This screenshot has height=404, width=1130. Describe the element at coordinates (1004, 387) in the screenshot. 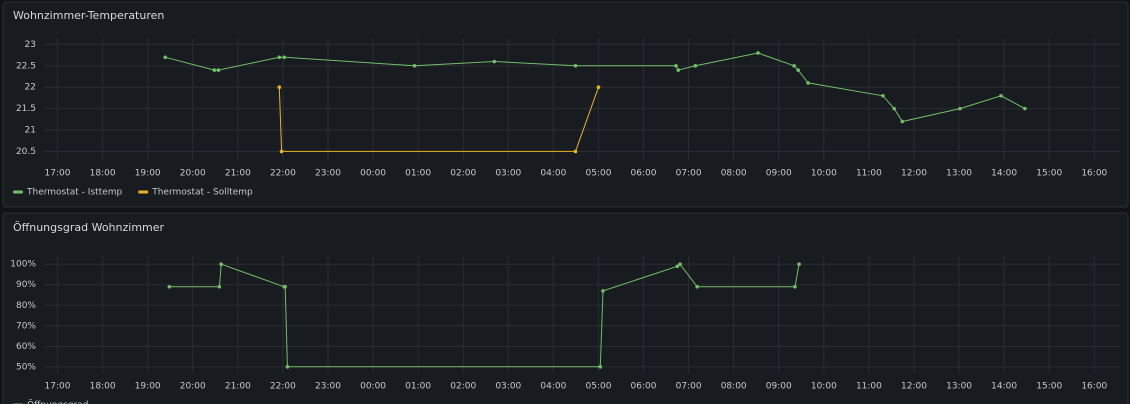

I see `x-tick-label: 14:00` at that location.